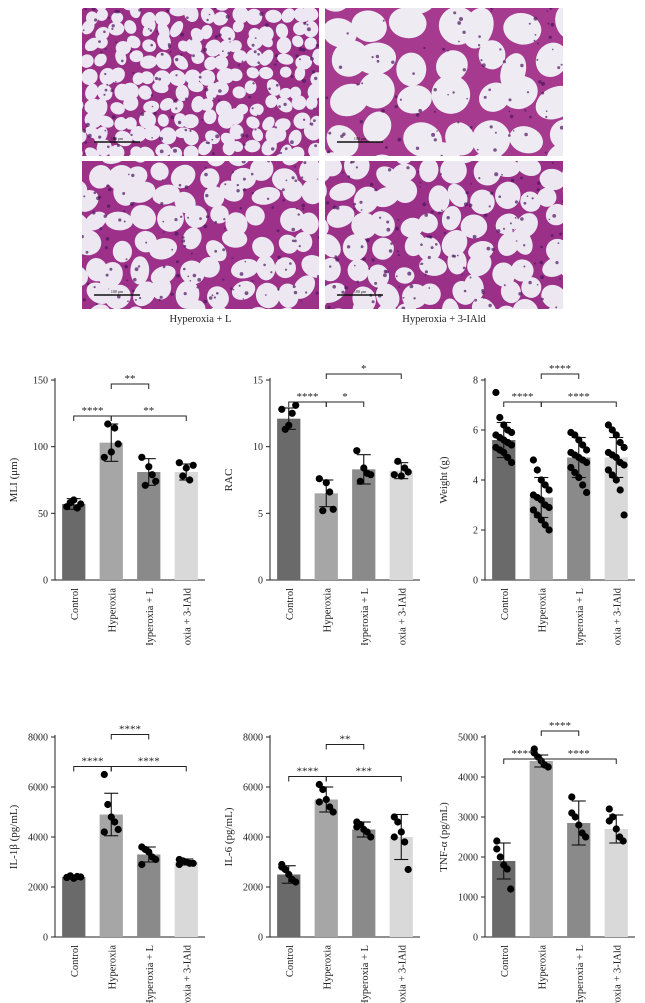  Describe the element at coordinates (117, 138) in the screenshot. I see `scale-bar-label: 100 μm` at that location.